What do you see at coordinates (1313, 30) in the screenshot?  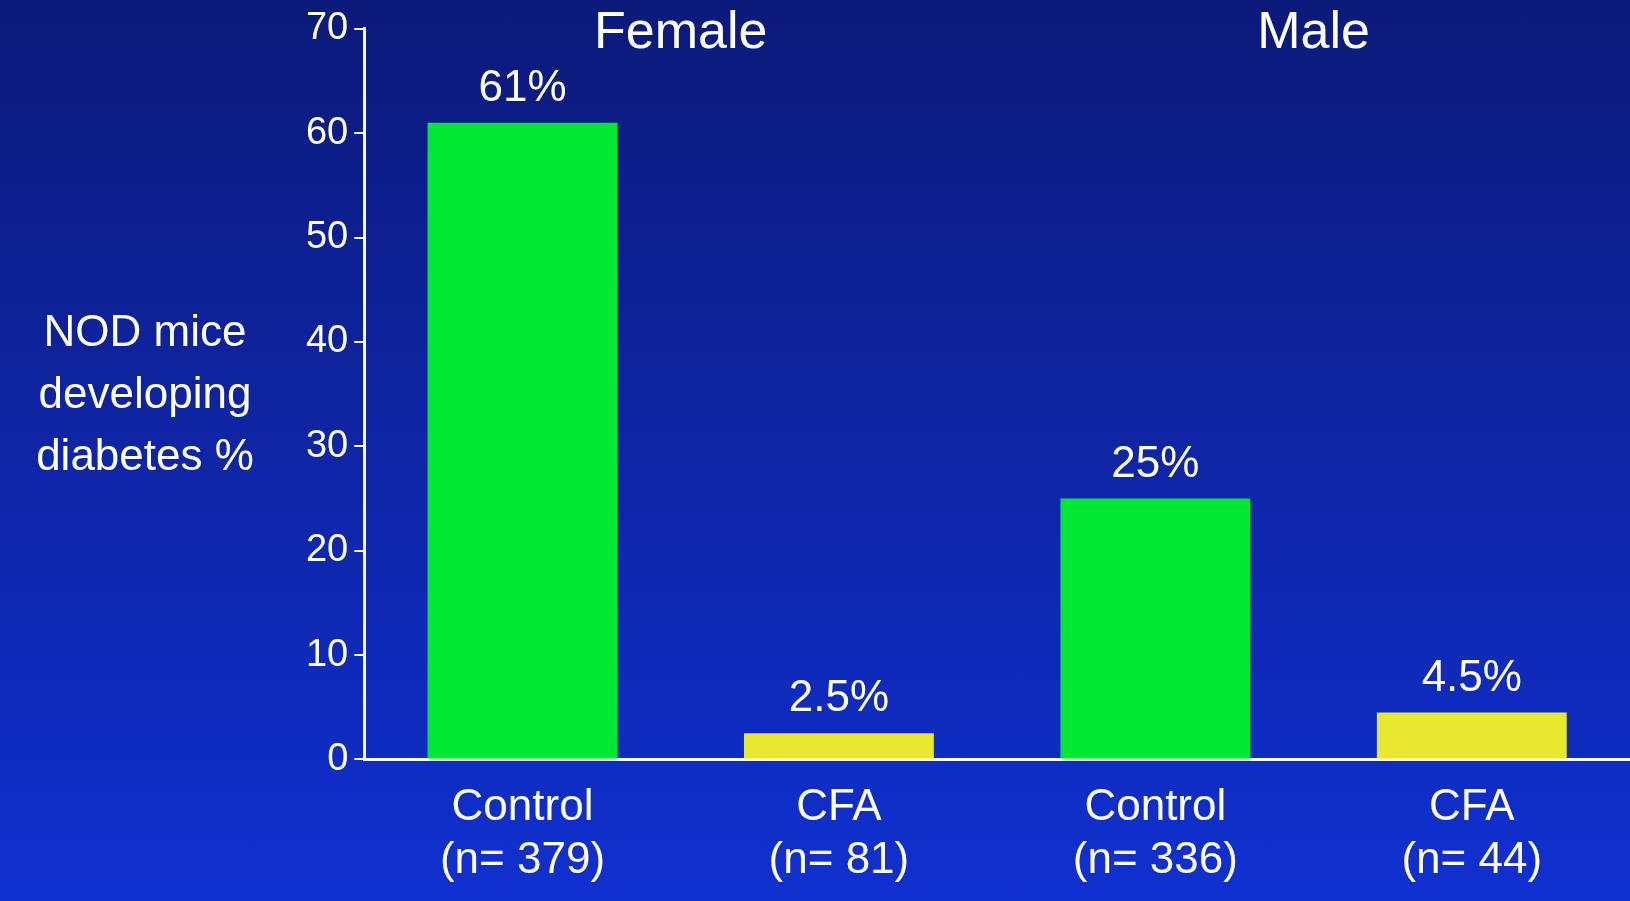 I see `annotation: Male` at bounding box center [1313, 30].